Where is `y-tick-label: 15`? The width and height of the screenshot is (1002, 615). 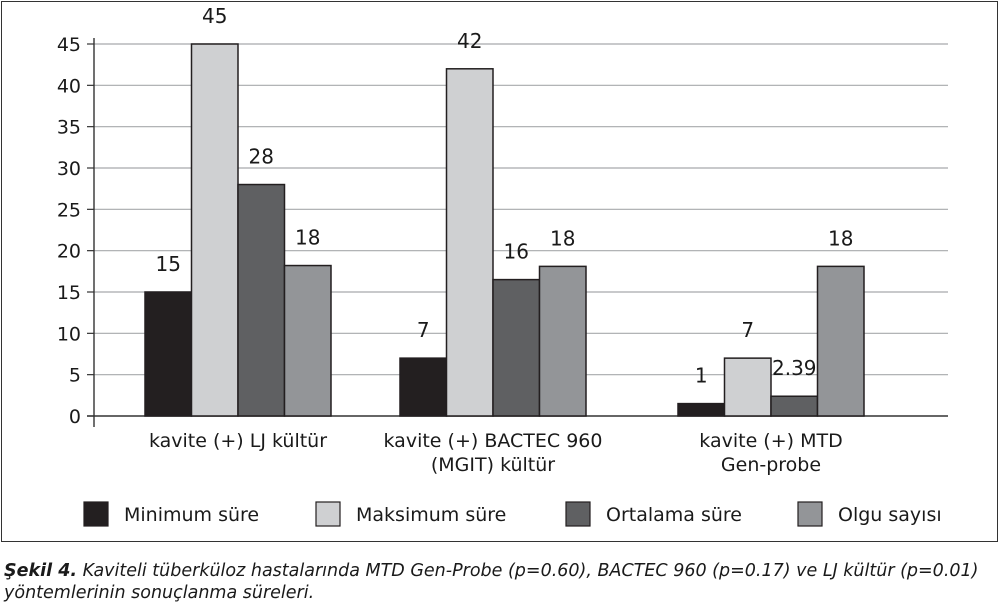 y-tick-label: 15 is located at coordinates (69, 293).